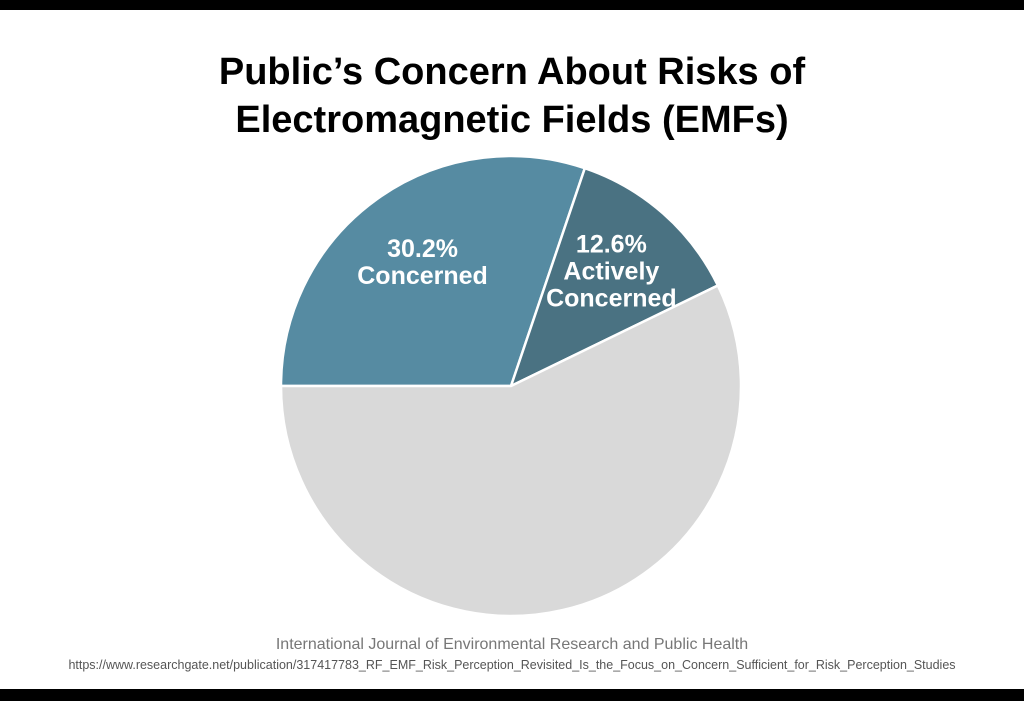 The height and width of the screenshot is (701, 1024). Describe the element at coordinates (422, 275) in the screenshot. I see `slice-category-label: Concerned` at that location.